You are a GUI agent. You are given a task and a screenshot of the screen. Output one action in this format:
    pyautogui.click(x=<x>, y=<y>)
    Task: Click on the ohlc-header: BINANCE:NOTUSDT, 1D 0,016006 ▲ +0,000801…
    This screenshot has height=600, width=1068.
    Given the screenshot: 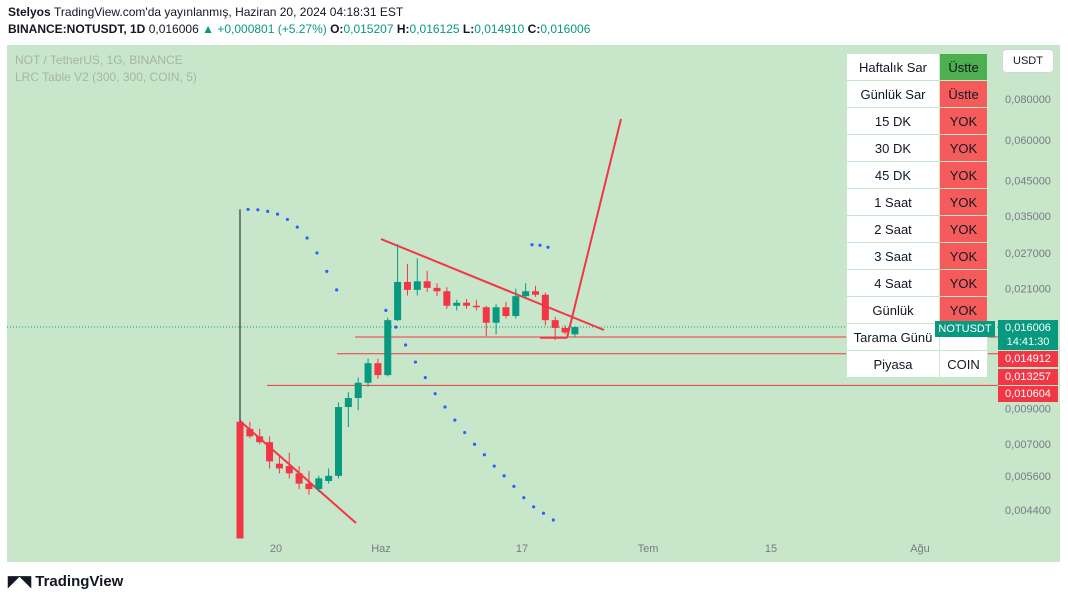 What is the action you would take?
    pyautogui.click(x=299, y=29)
    